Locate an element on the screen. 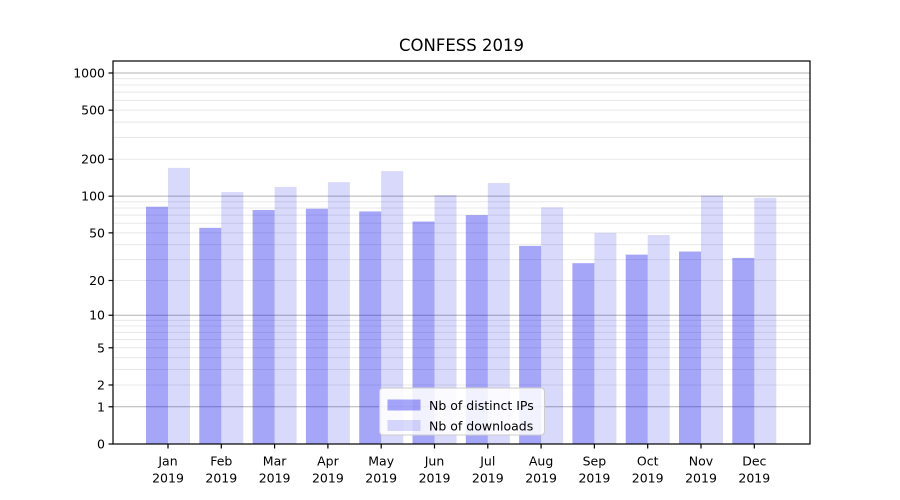  xtick-label-year-apr: 2019 is located at coordinates (328, 478).